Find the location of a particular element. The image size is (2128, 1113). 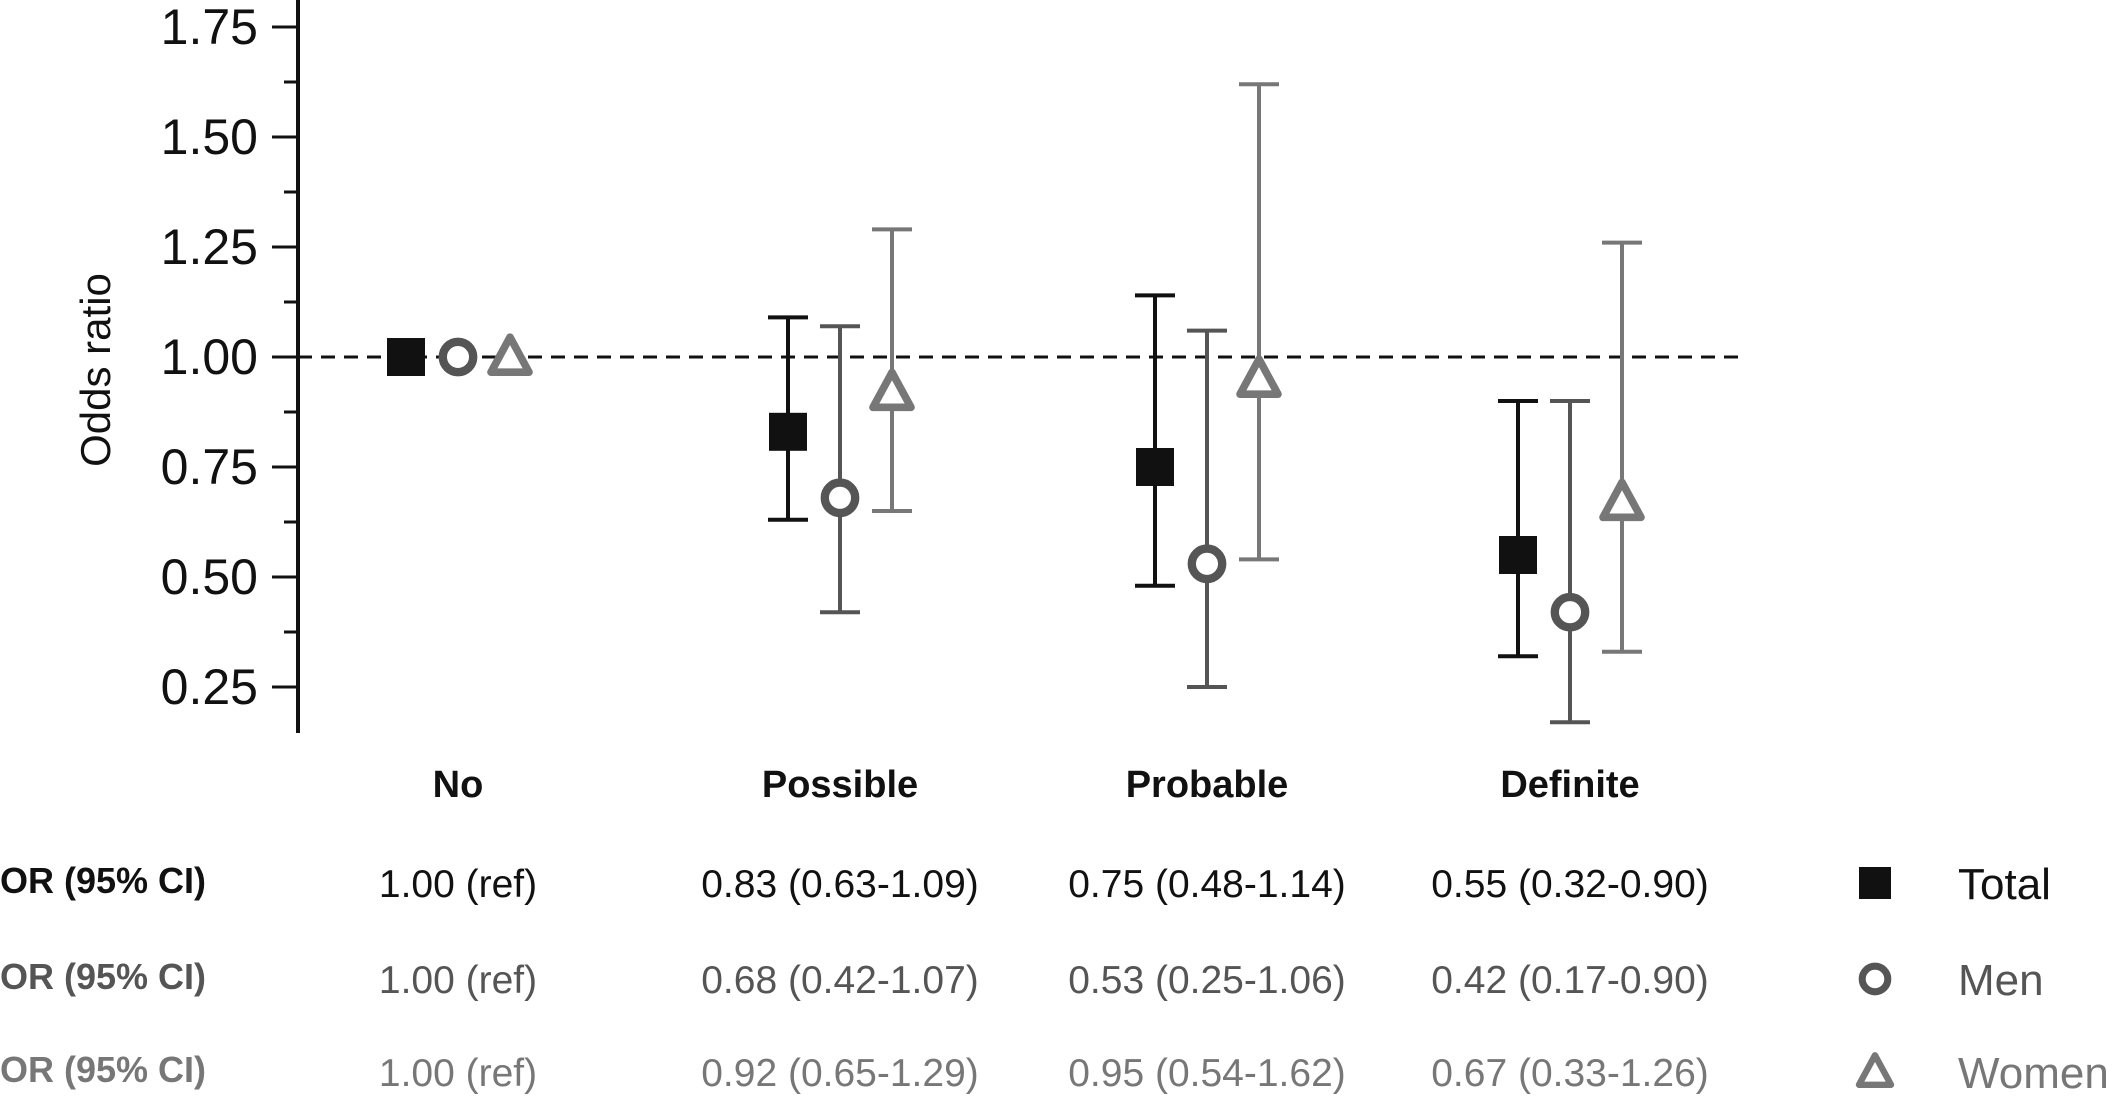

table-cell: 0.68 (0.42-1.07) is located at coordinates (840, 980).